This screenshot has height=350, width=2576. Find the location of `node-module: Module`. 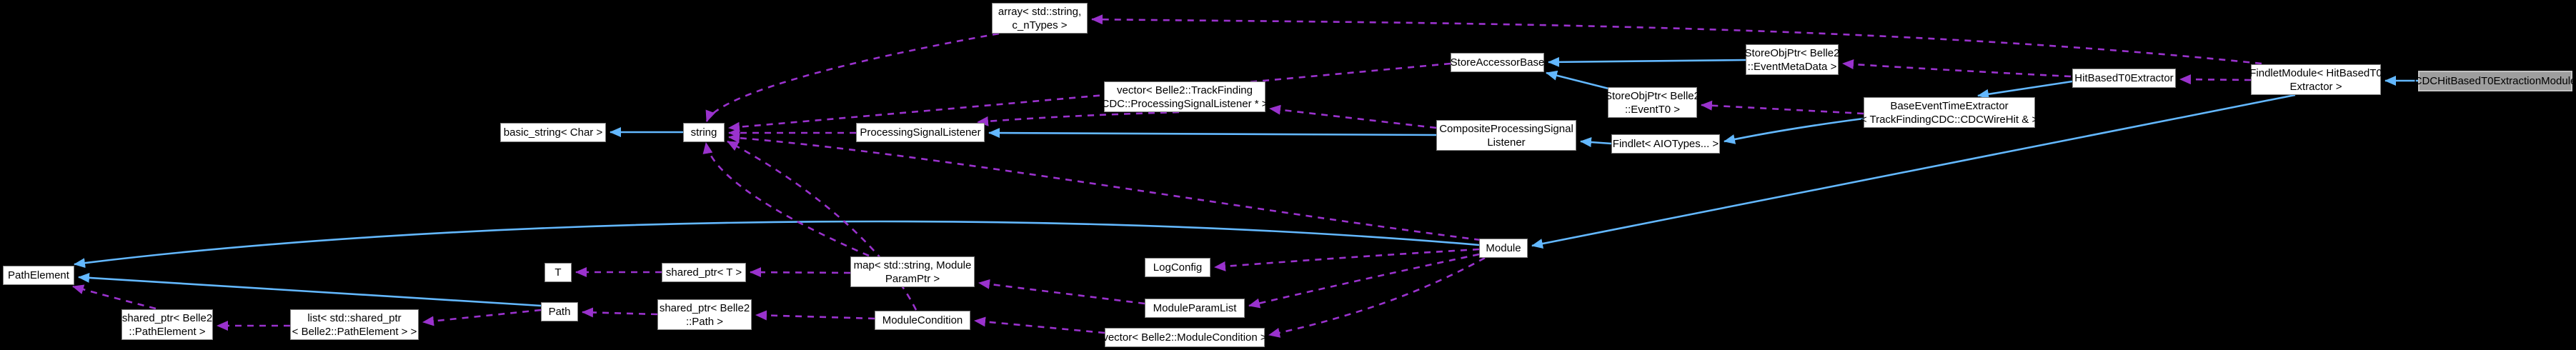

node-module: Module is located at coordinates (1503, 248).